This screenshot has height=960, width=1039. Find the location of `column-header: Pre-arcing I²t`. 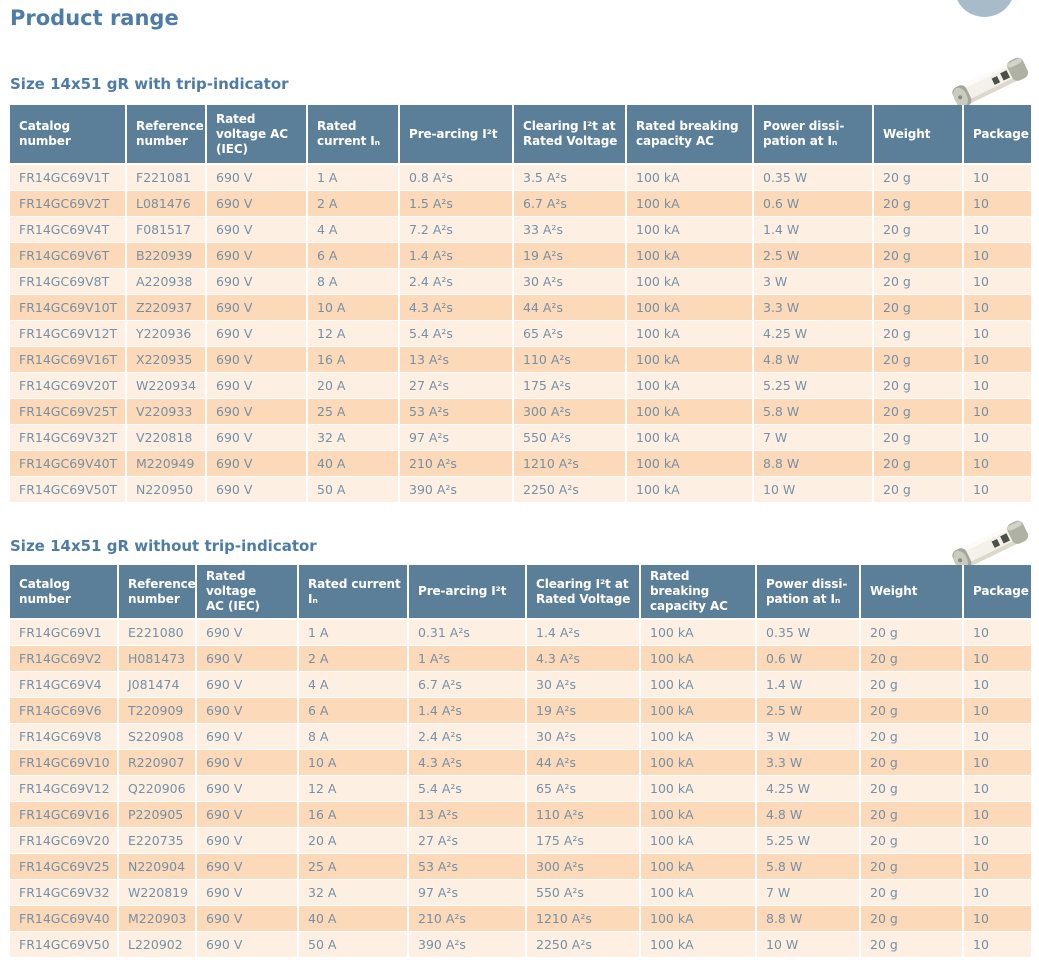

column-header: Pre-arcing I²t is located at coordinates (468, 592).